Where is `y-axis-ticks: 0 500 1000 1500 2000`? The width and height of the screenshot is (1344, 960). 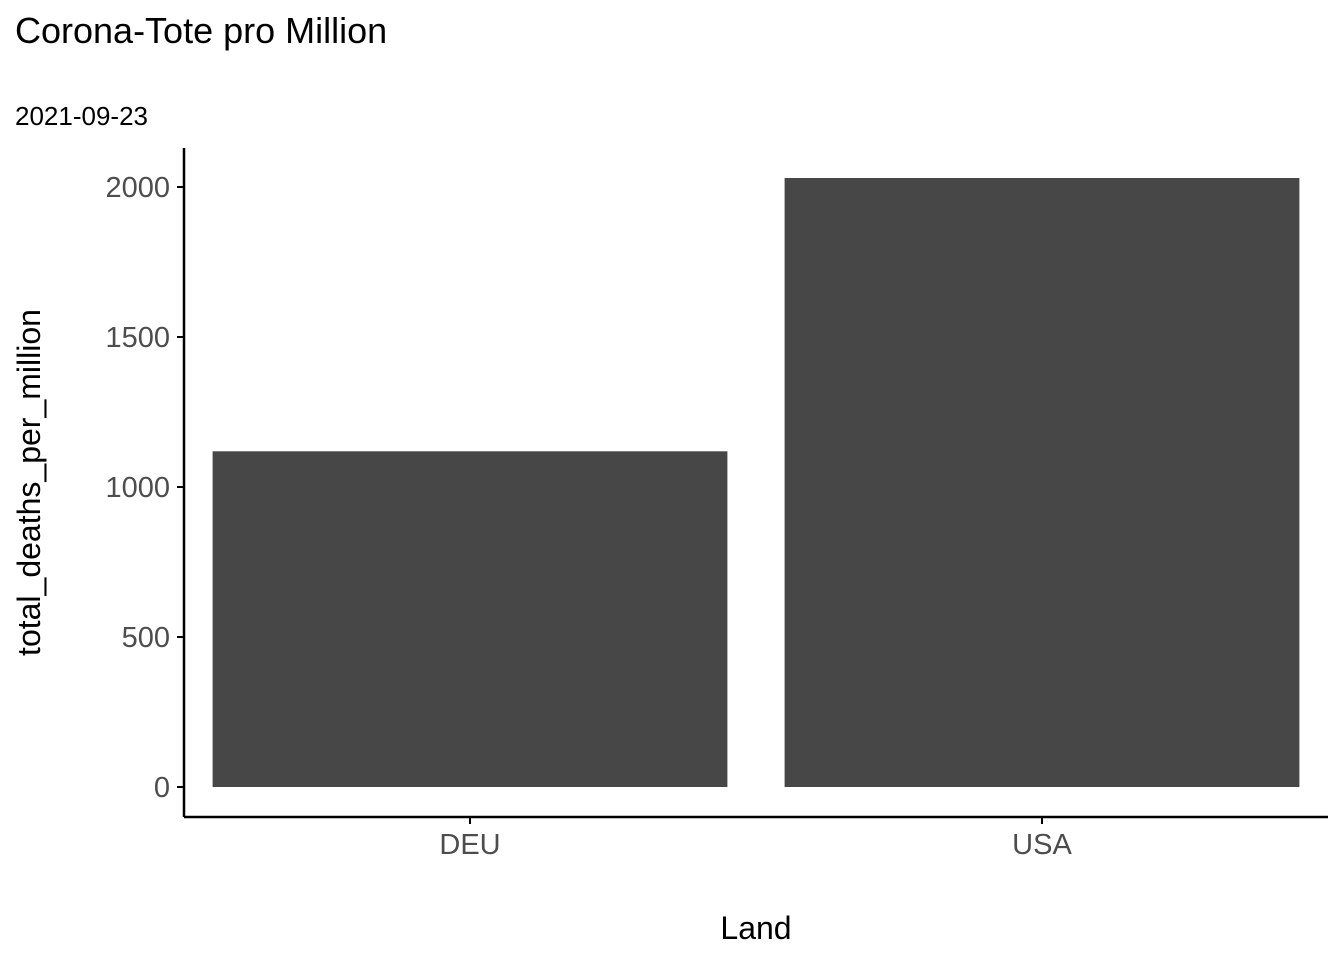
y-axis-ticks: 0 500 1000 1500 2000 is located at coordinates (144, 488).